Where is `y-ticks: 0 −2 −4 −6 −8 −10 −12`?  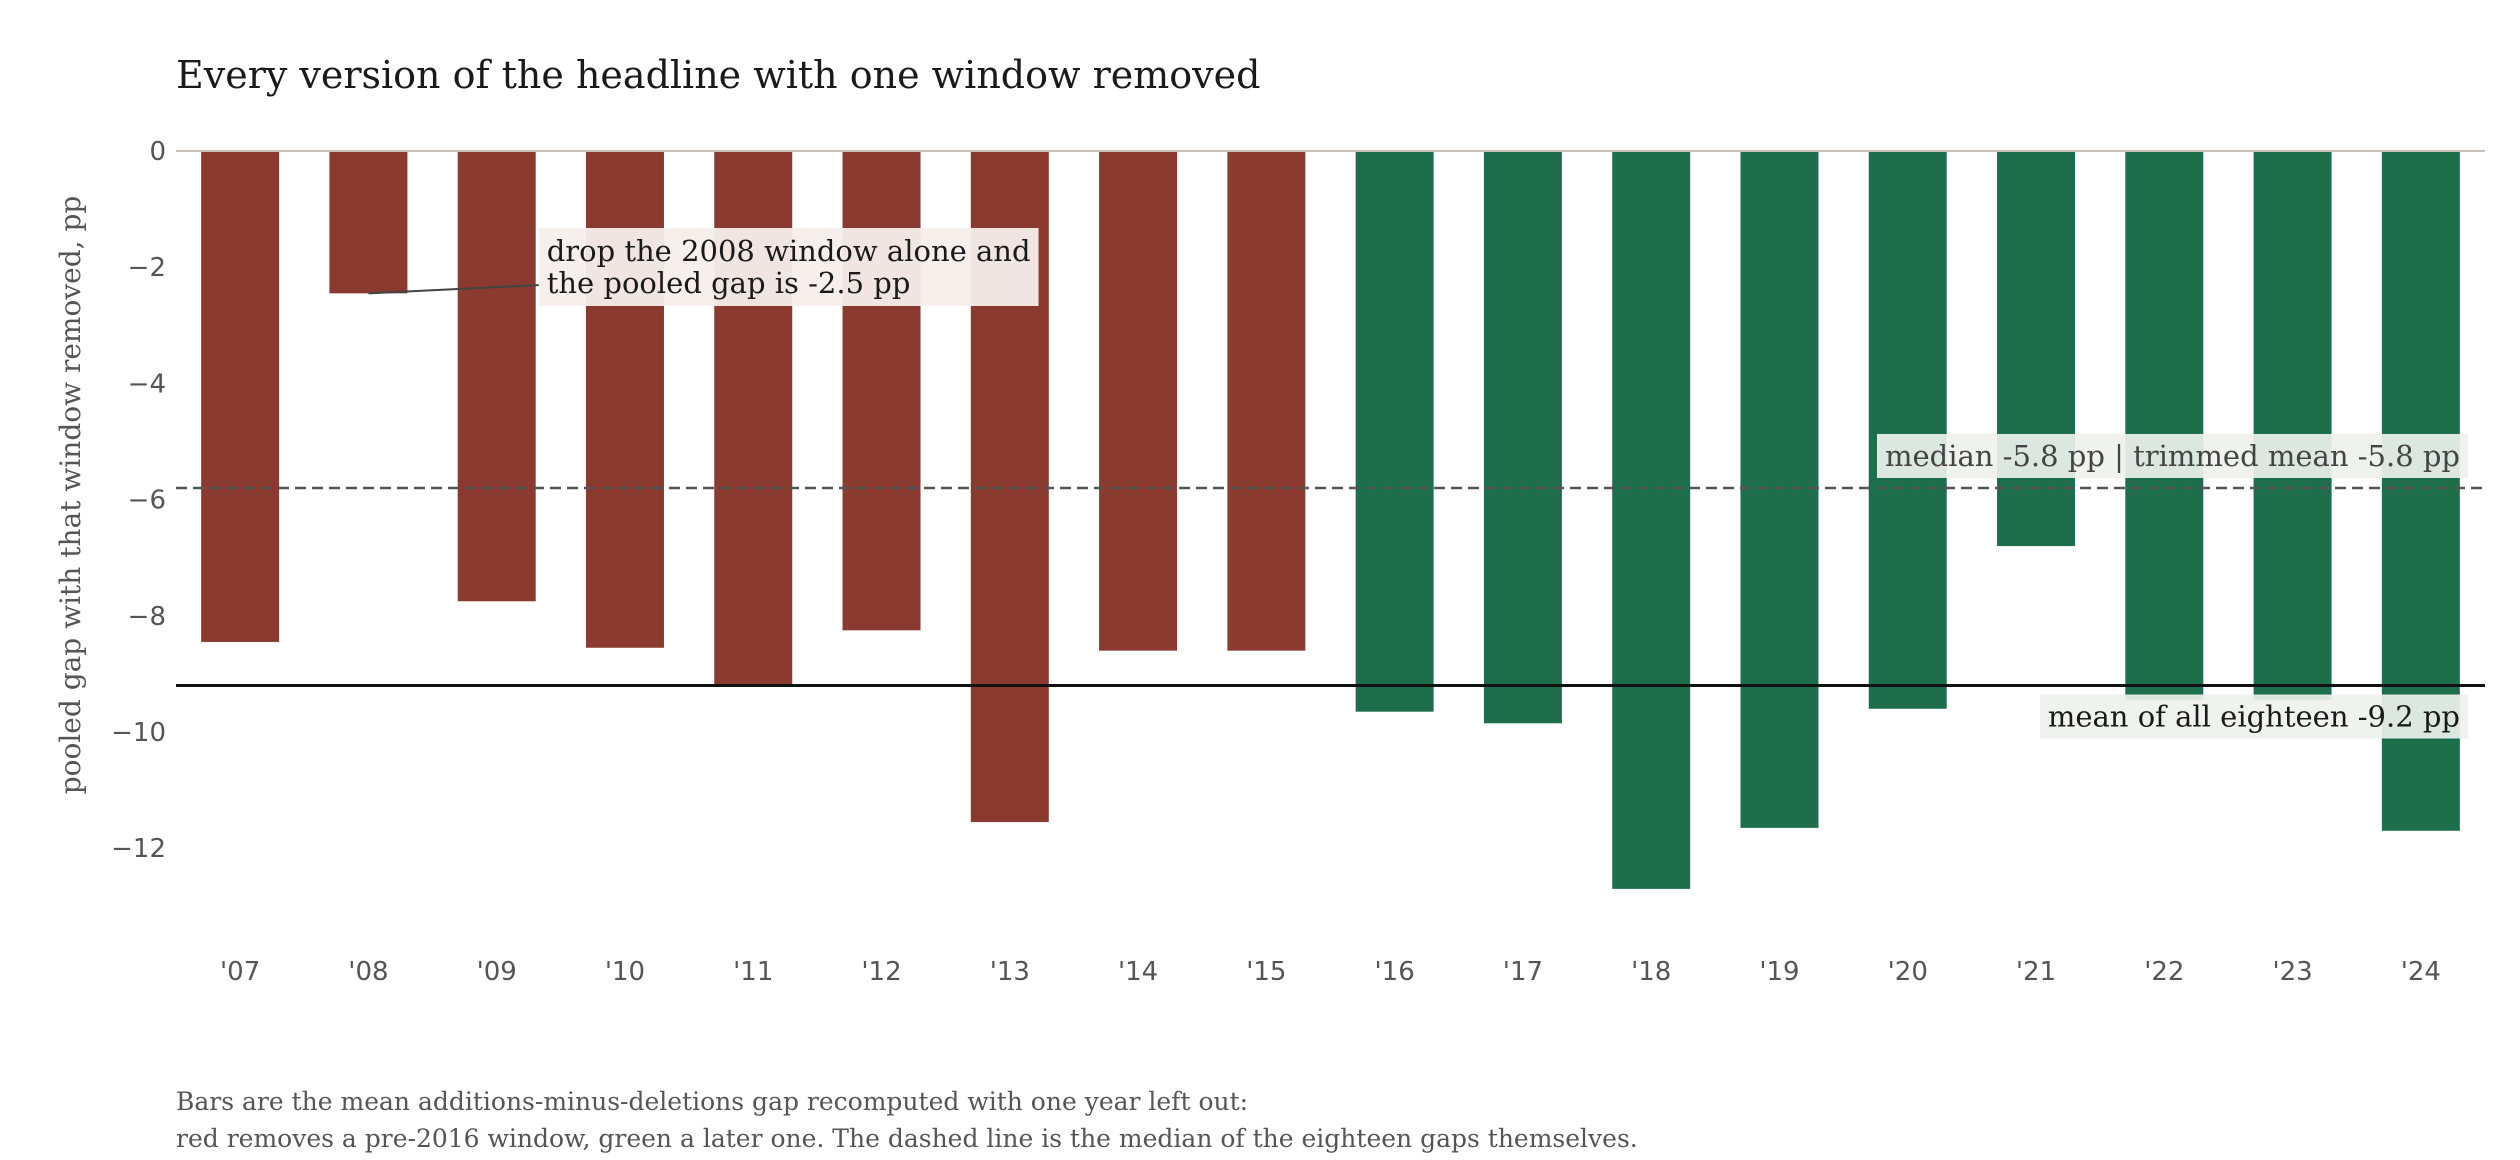
y-ticks: 0 −2 −4 −6 −8 −10 −12 is located at coordinates (138, 500).